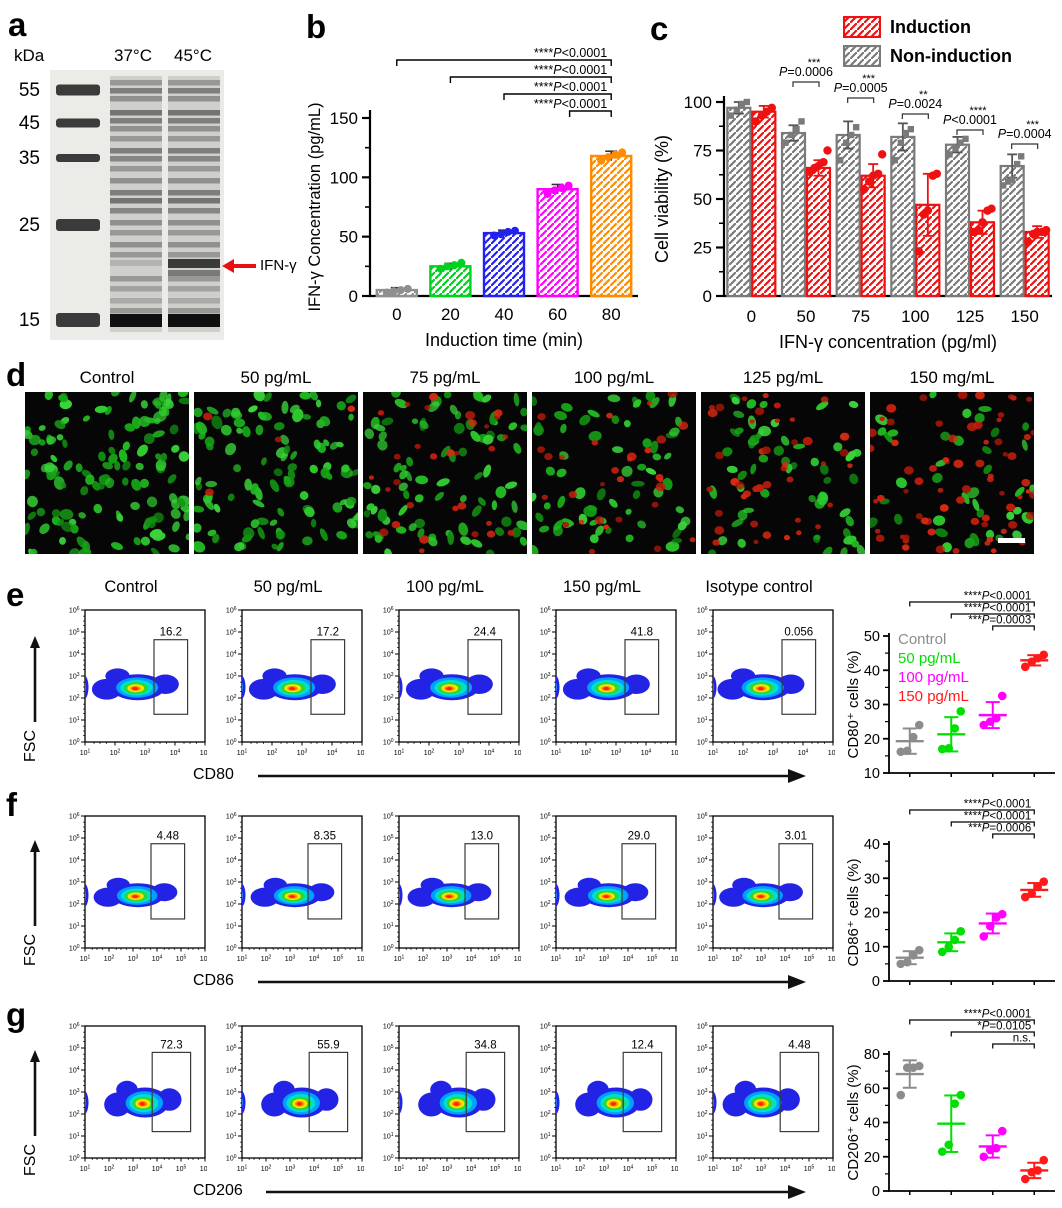 Image resolution: width=1062 pixels, height=1208 pixels. Describe the element at coordinates (16, 1014) in the screenshot. I see `panel-g-letter: g` at that location.